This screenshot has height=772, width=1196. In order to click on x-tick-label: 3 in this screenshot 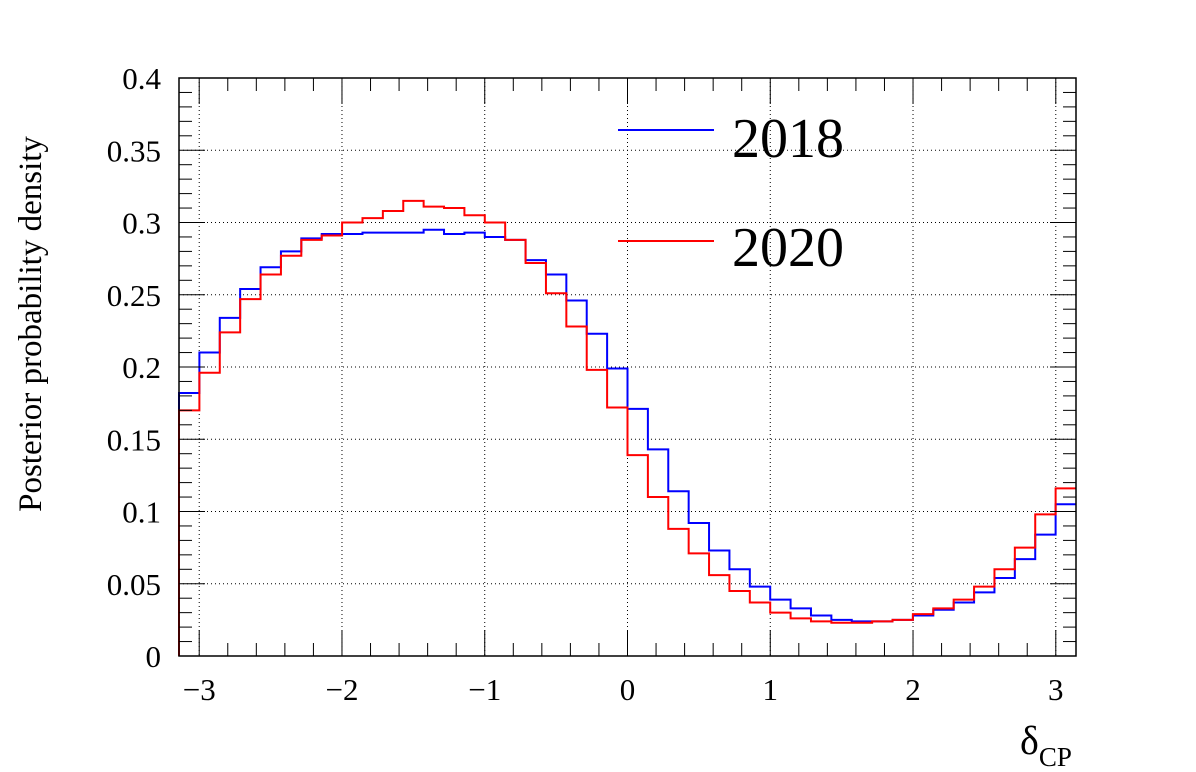, I will do `click(1056, 689)`.